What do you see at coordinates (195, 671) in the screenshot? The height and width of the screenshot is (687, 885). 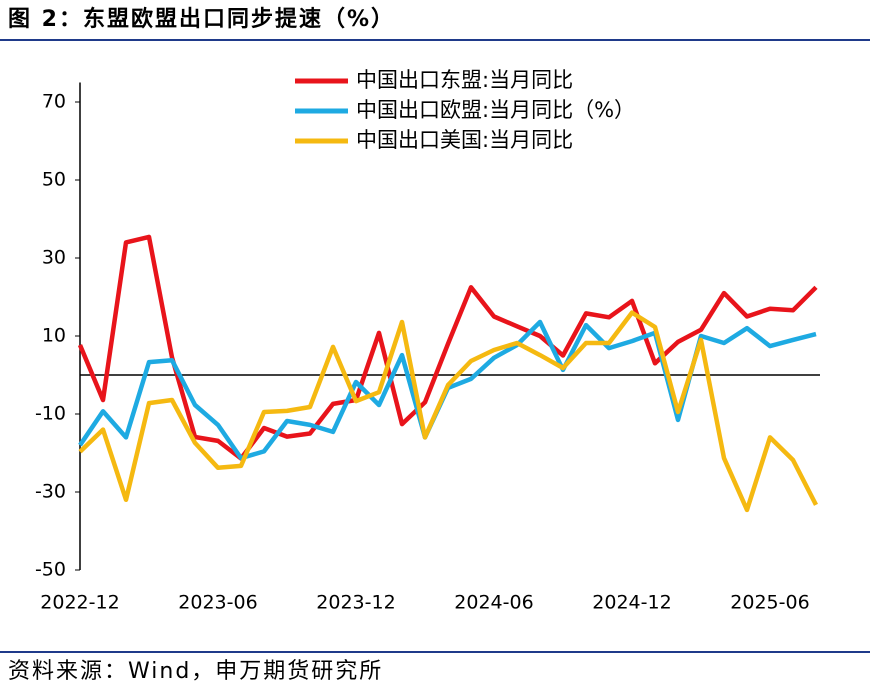 I see `source: 资料来源：Wind，申万期货研究所` at bounding box center [195, 671].